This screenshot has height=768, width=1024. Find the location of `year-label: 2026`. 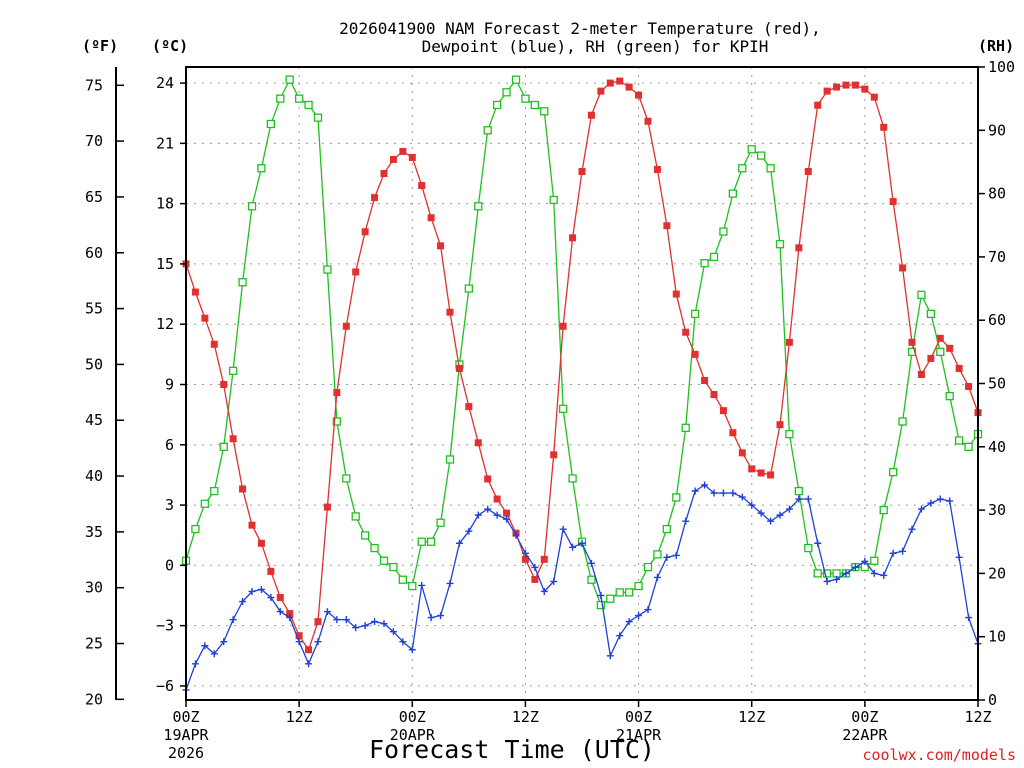

year-label: 2026 is located at coordinates (186, 753).